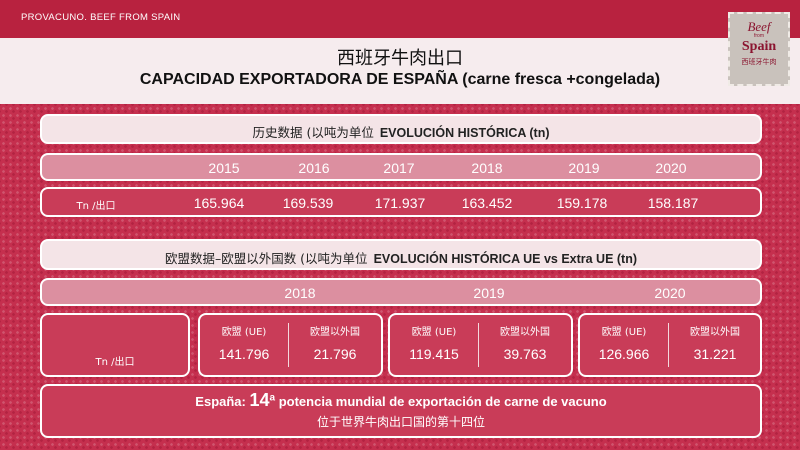 Image resolution: width=800 pixels, height=450 pixels. What do you see at coordinates (244, 354) in the screenshot?
I see `eu-value-ue: 141.796` at bounding box center [244, 354].